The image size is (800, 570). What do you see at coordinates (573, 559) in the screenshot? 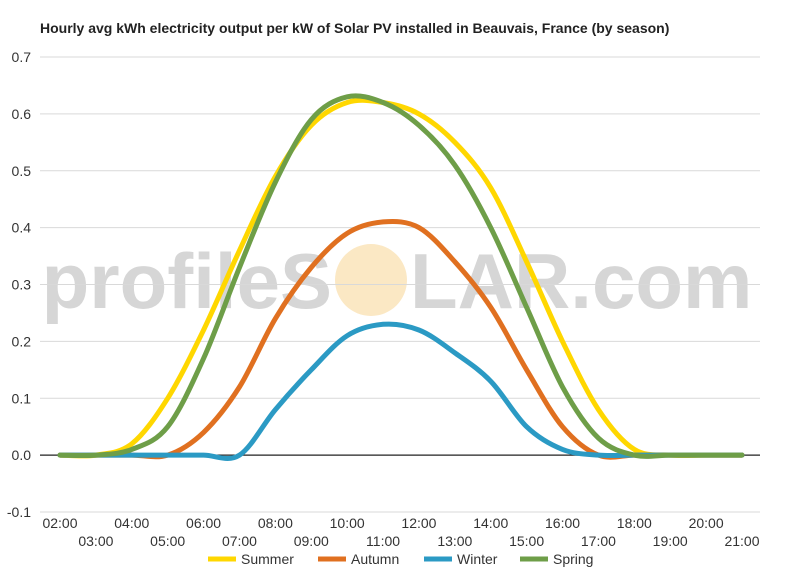
I see `legend-label-spring: Spring` at bounding box center [573, 559].